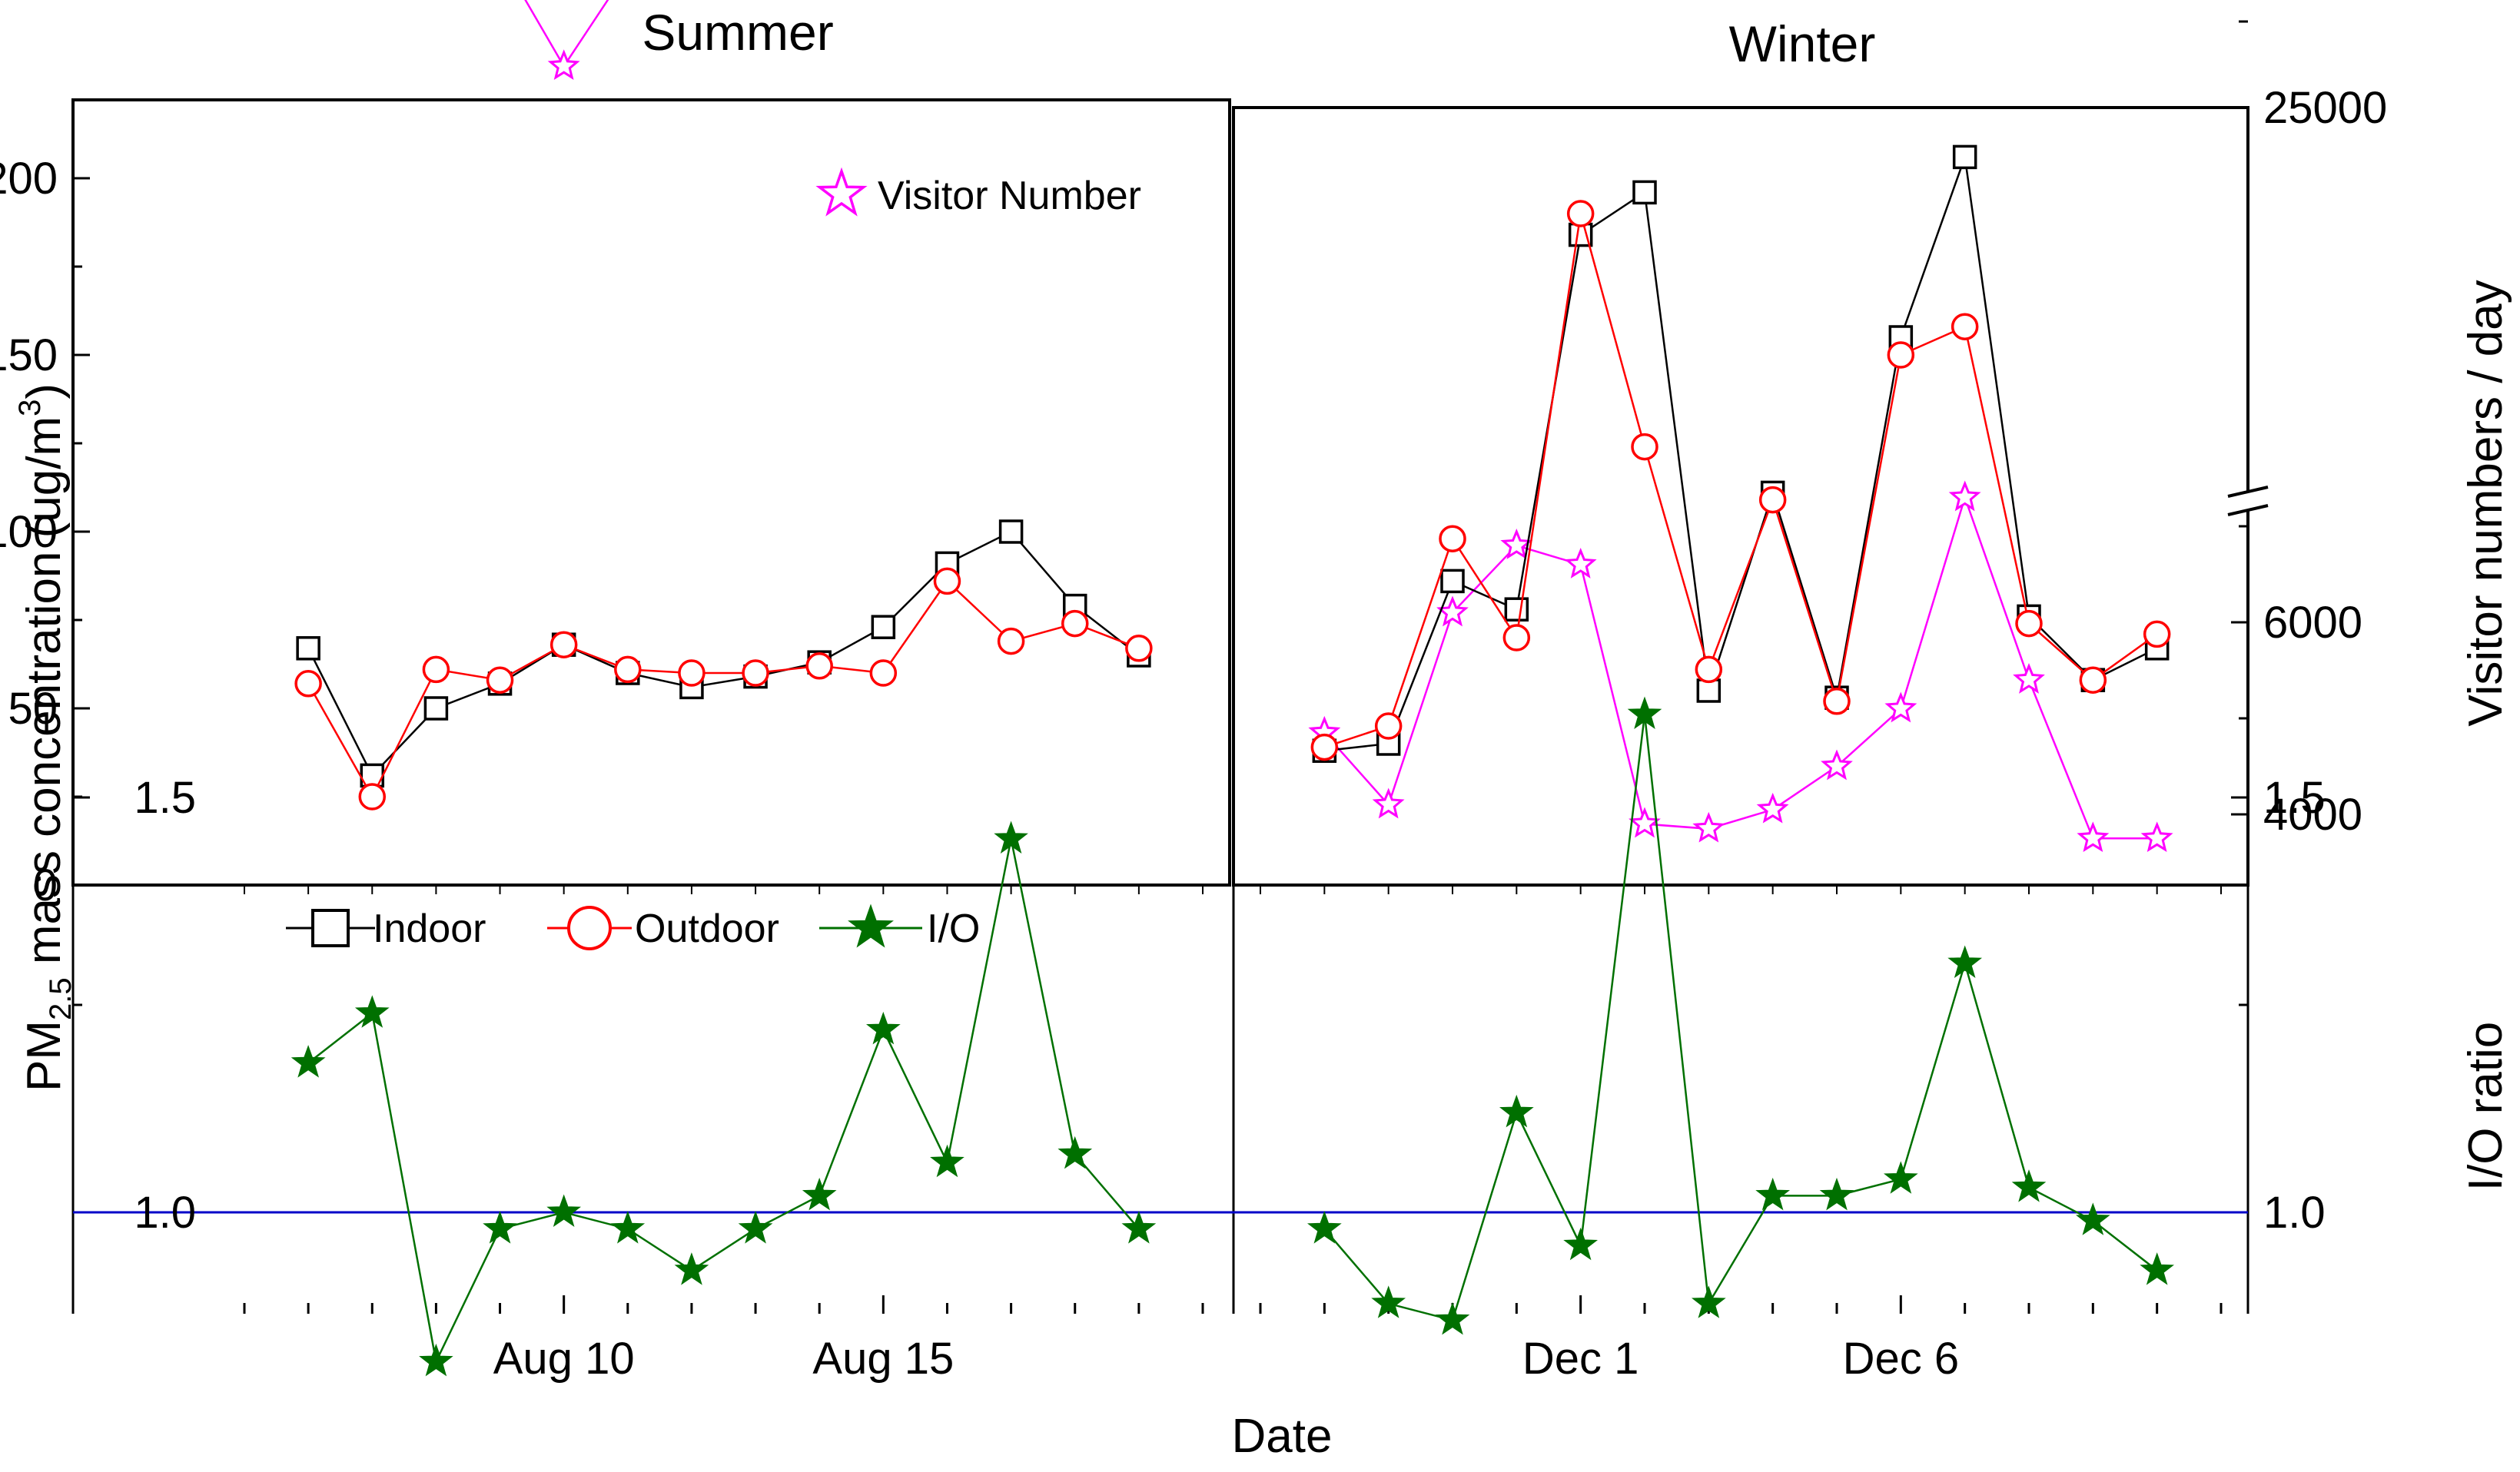 This screenshot has height=1472, width=2520. Describe the element at coordinates (45, 885) in the screenshot. I see `left-tick-label: 0` at that location.